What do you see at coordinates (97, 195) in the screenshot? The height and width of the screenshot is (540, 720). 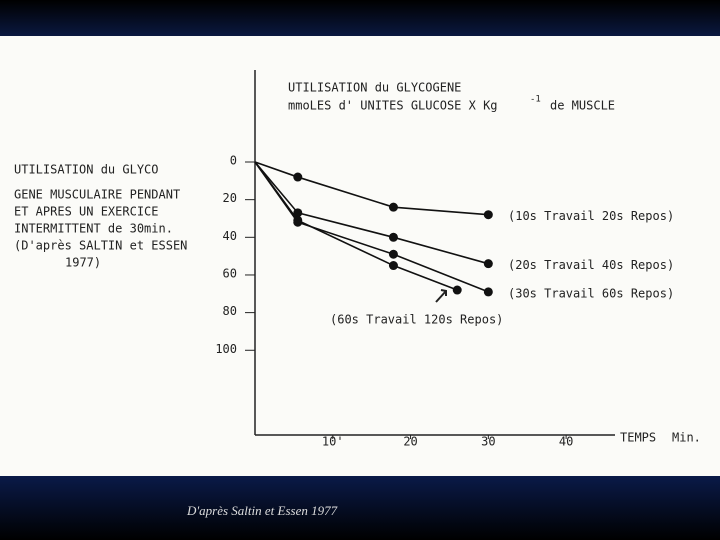 I see `side-text: GENE MUSCULAIRE PENDANT` at bounding box center [97, 195].